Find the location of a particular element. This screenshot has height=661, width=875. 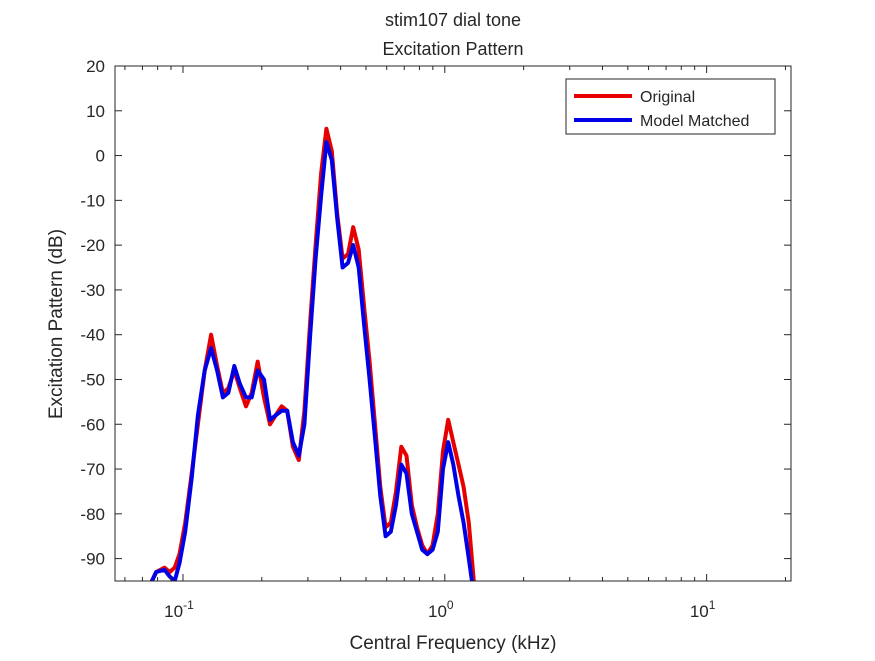

y-tick-label: -50 is located at coordinates (92, 379).